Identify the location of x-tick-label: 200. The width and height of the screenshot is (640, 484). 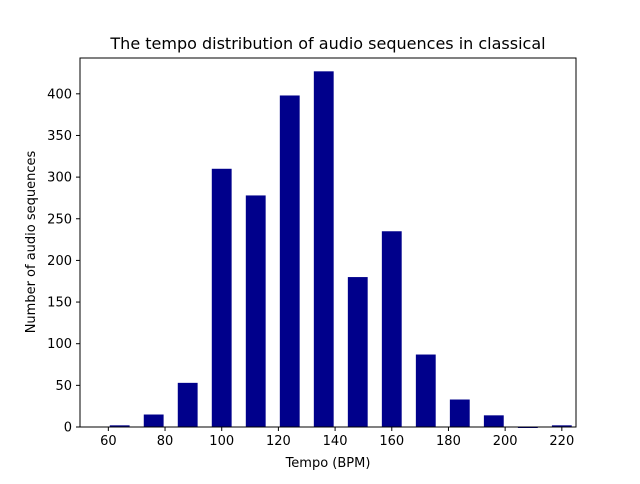
(505, 441).